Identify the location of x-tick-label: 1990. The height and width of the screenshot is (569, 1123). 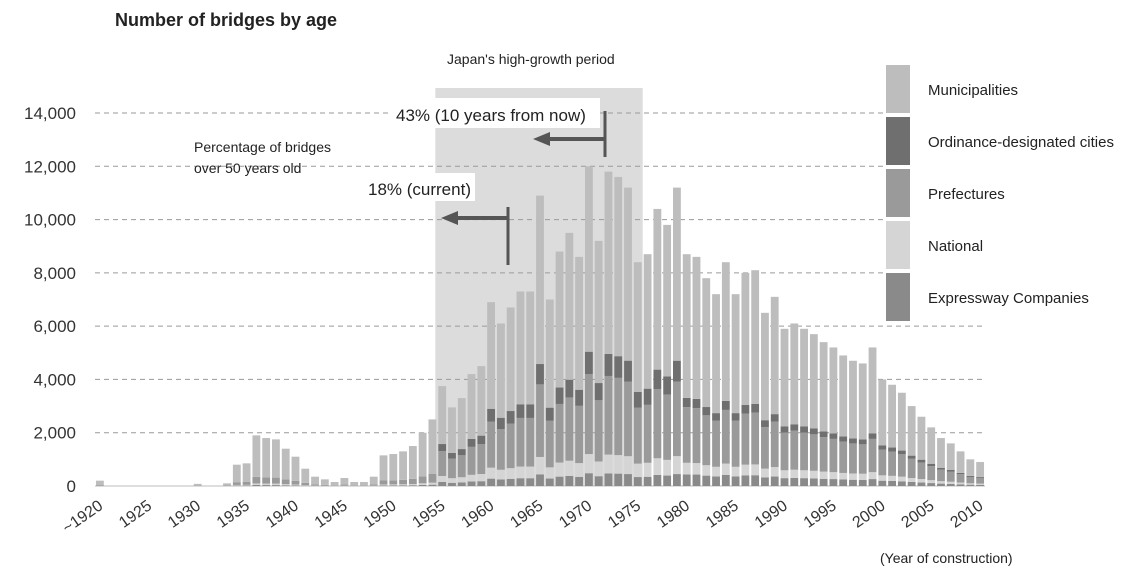
(771, 514).